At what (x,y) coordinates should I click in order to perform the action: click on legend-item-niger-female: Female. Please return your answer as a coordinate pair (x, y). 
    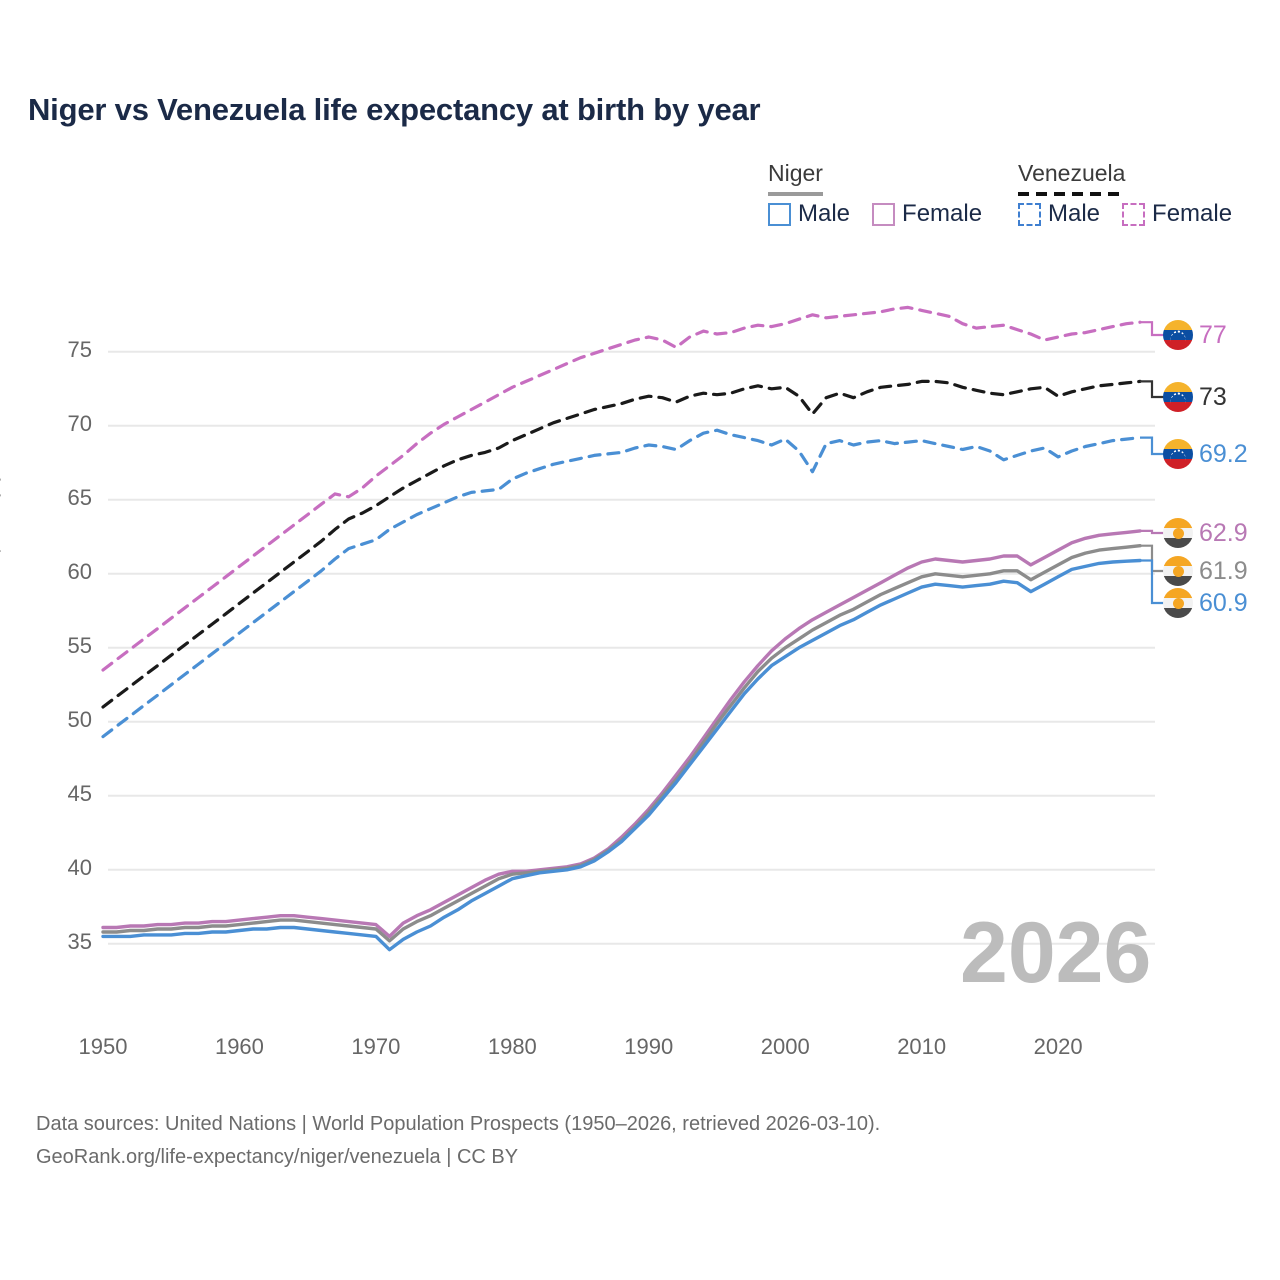
    Looking at the image, I should click on (927, 214).